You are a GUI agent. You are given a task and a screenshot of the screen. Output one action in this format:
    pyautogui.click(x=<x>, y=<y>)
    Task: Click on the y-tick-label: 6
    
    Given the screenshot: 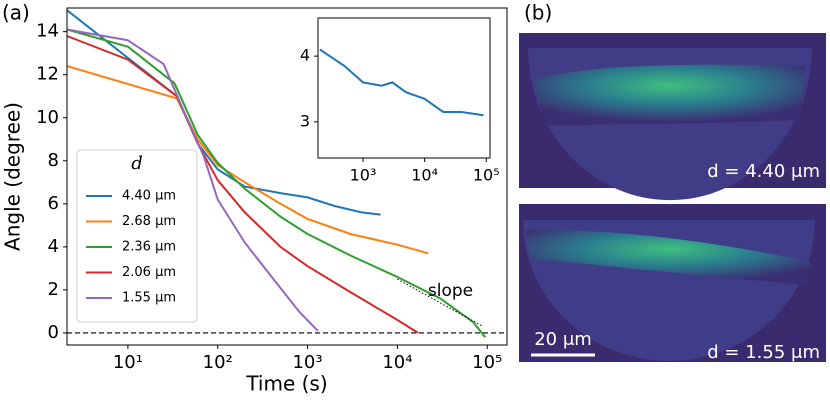 What is the action you would take?
    pyautogui.click(x=53, y=203)
    